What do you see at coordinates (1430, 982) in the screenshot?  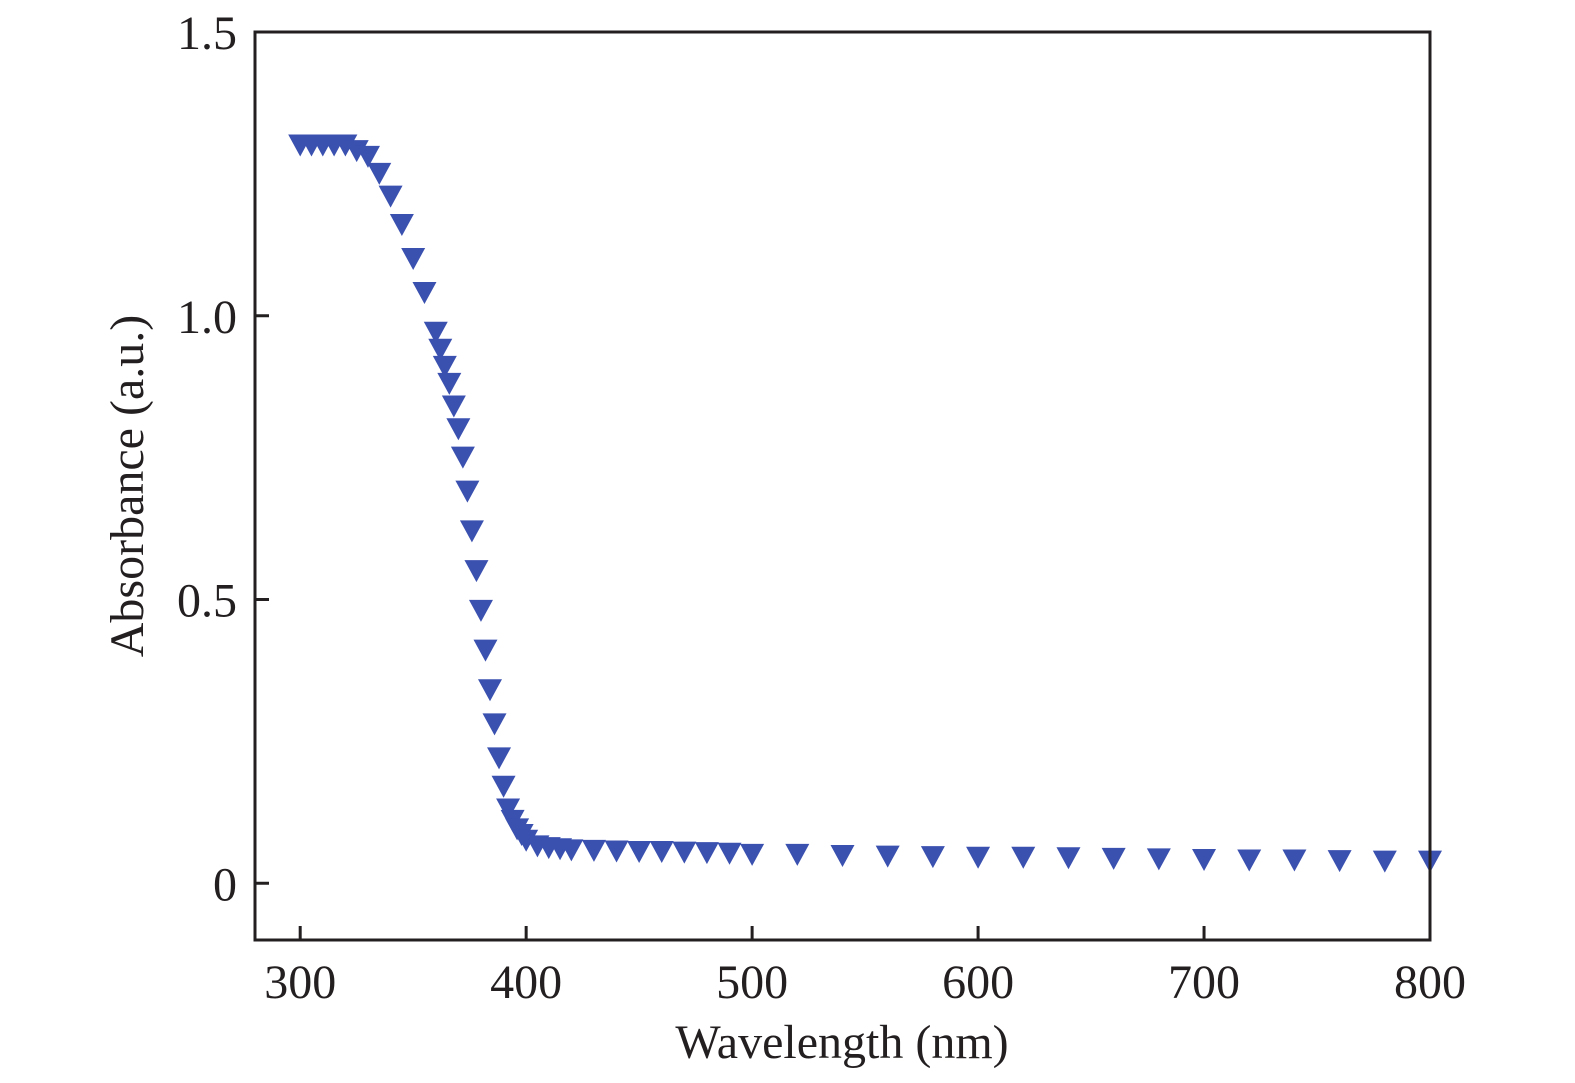 I see `x-tick-label: 800` at bounding box center [1430, 982].